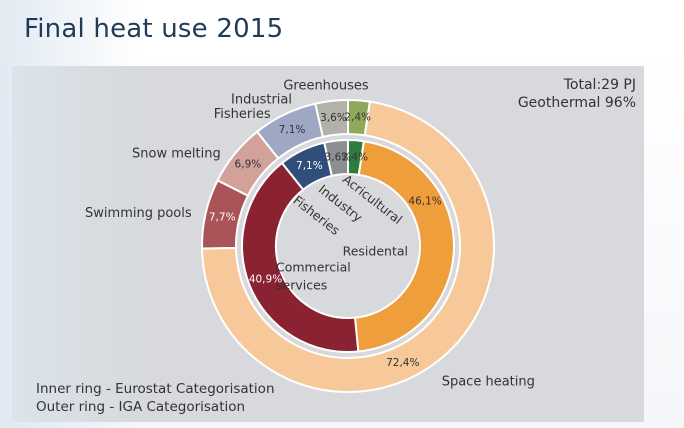 This screenshot has width=684, height=428. What do you see at coordinates (301, 285) in the screenshot?
I see `inner-label-services: services` at bounding box center [301, 285].